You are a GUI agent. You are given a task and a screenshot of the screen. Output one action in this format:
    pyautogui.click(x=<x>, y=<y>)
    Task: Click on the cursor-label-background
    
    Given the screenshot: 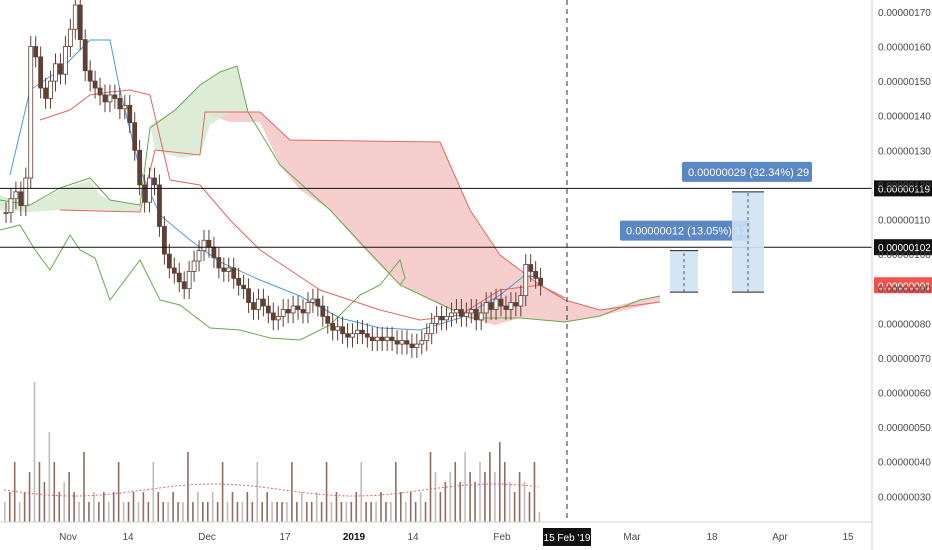 What is the action you would take?
    pyautogui.click(x=567, y=537)
    